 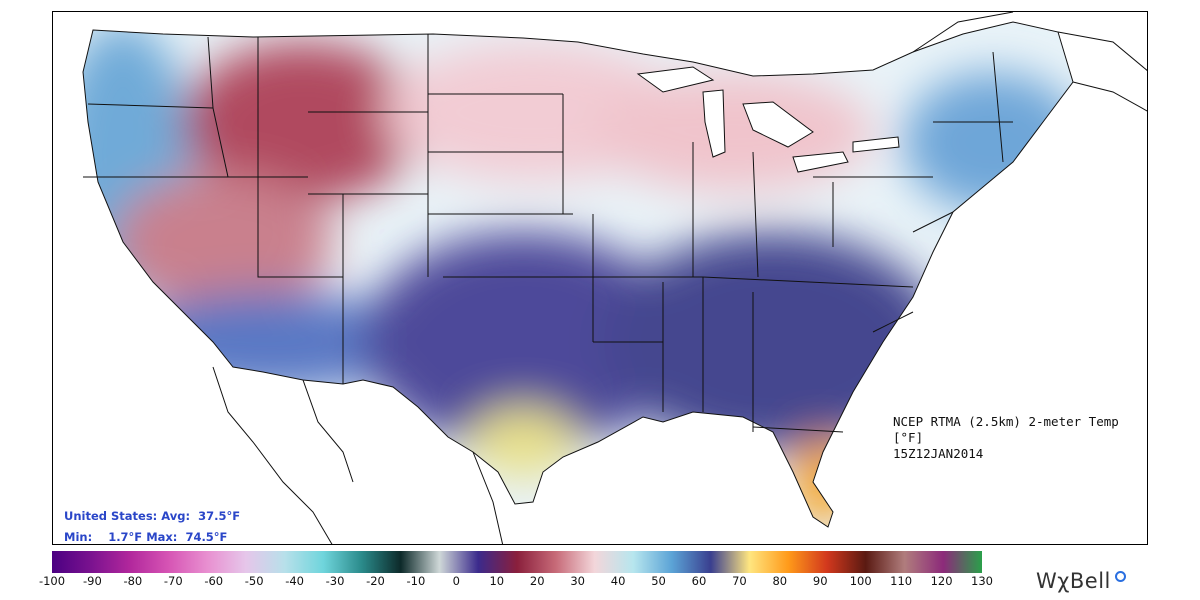 I want to click on title-line-product: NCEP RTMA (2.5km) 2-meter Temp [°F], so click(x=1006, y=429).